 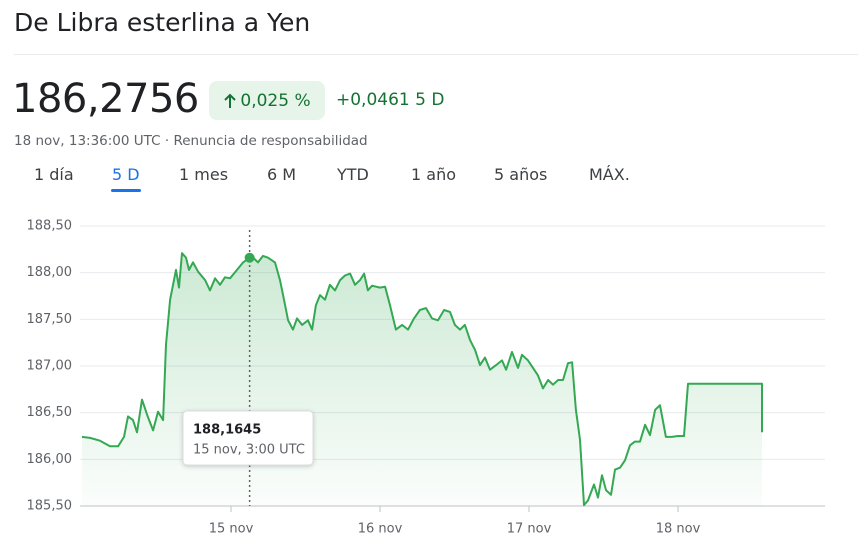 I want to click on title: De Libra esterlina a Yen, so click(x=162, y=22).